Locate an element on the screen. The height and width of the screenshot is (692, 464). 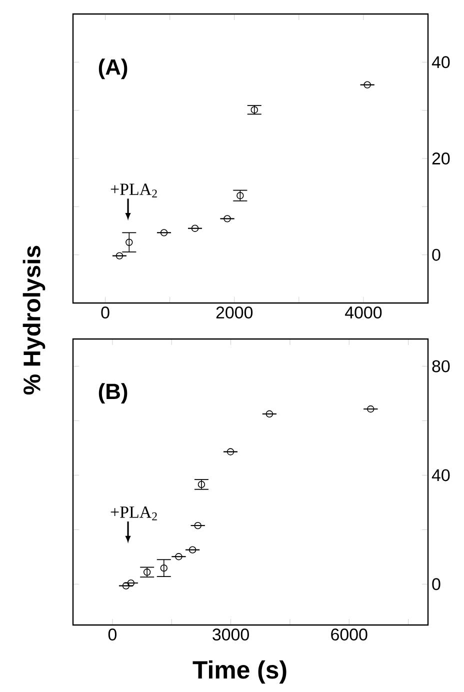
x-tick-label: 6000 is located at coordinates (349, 634).